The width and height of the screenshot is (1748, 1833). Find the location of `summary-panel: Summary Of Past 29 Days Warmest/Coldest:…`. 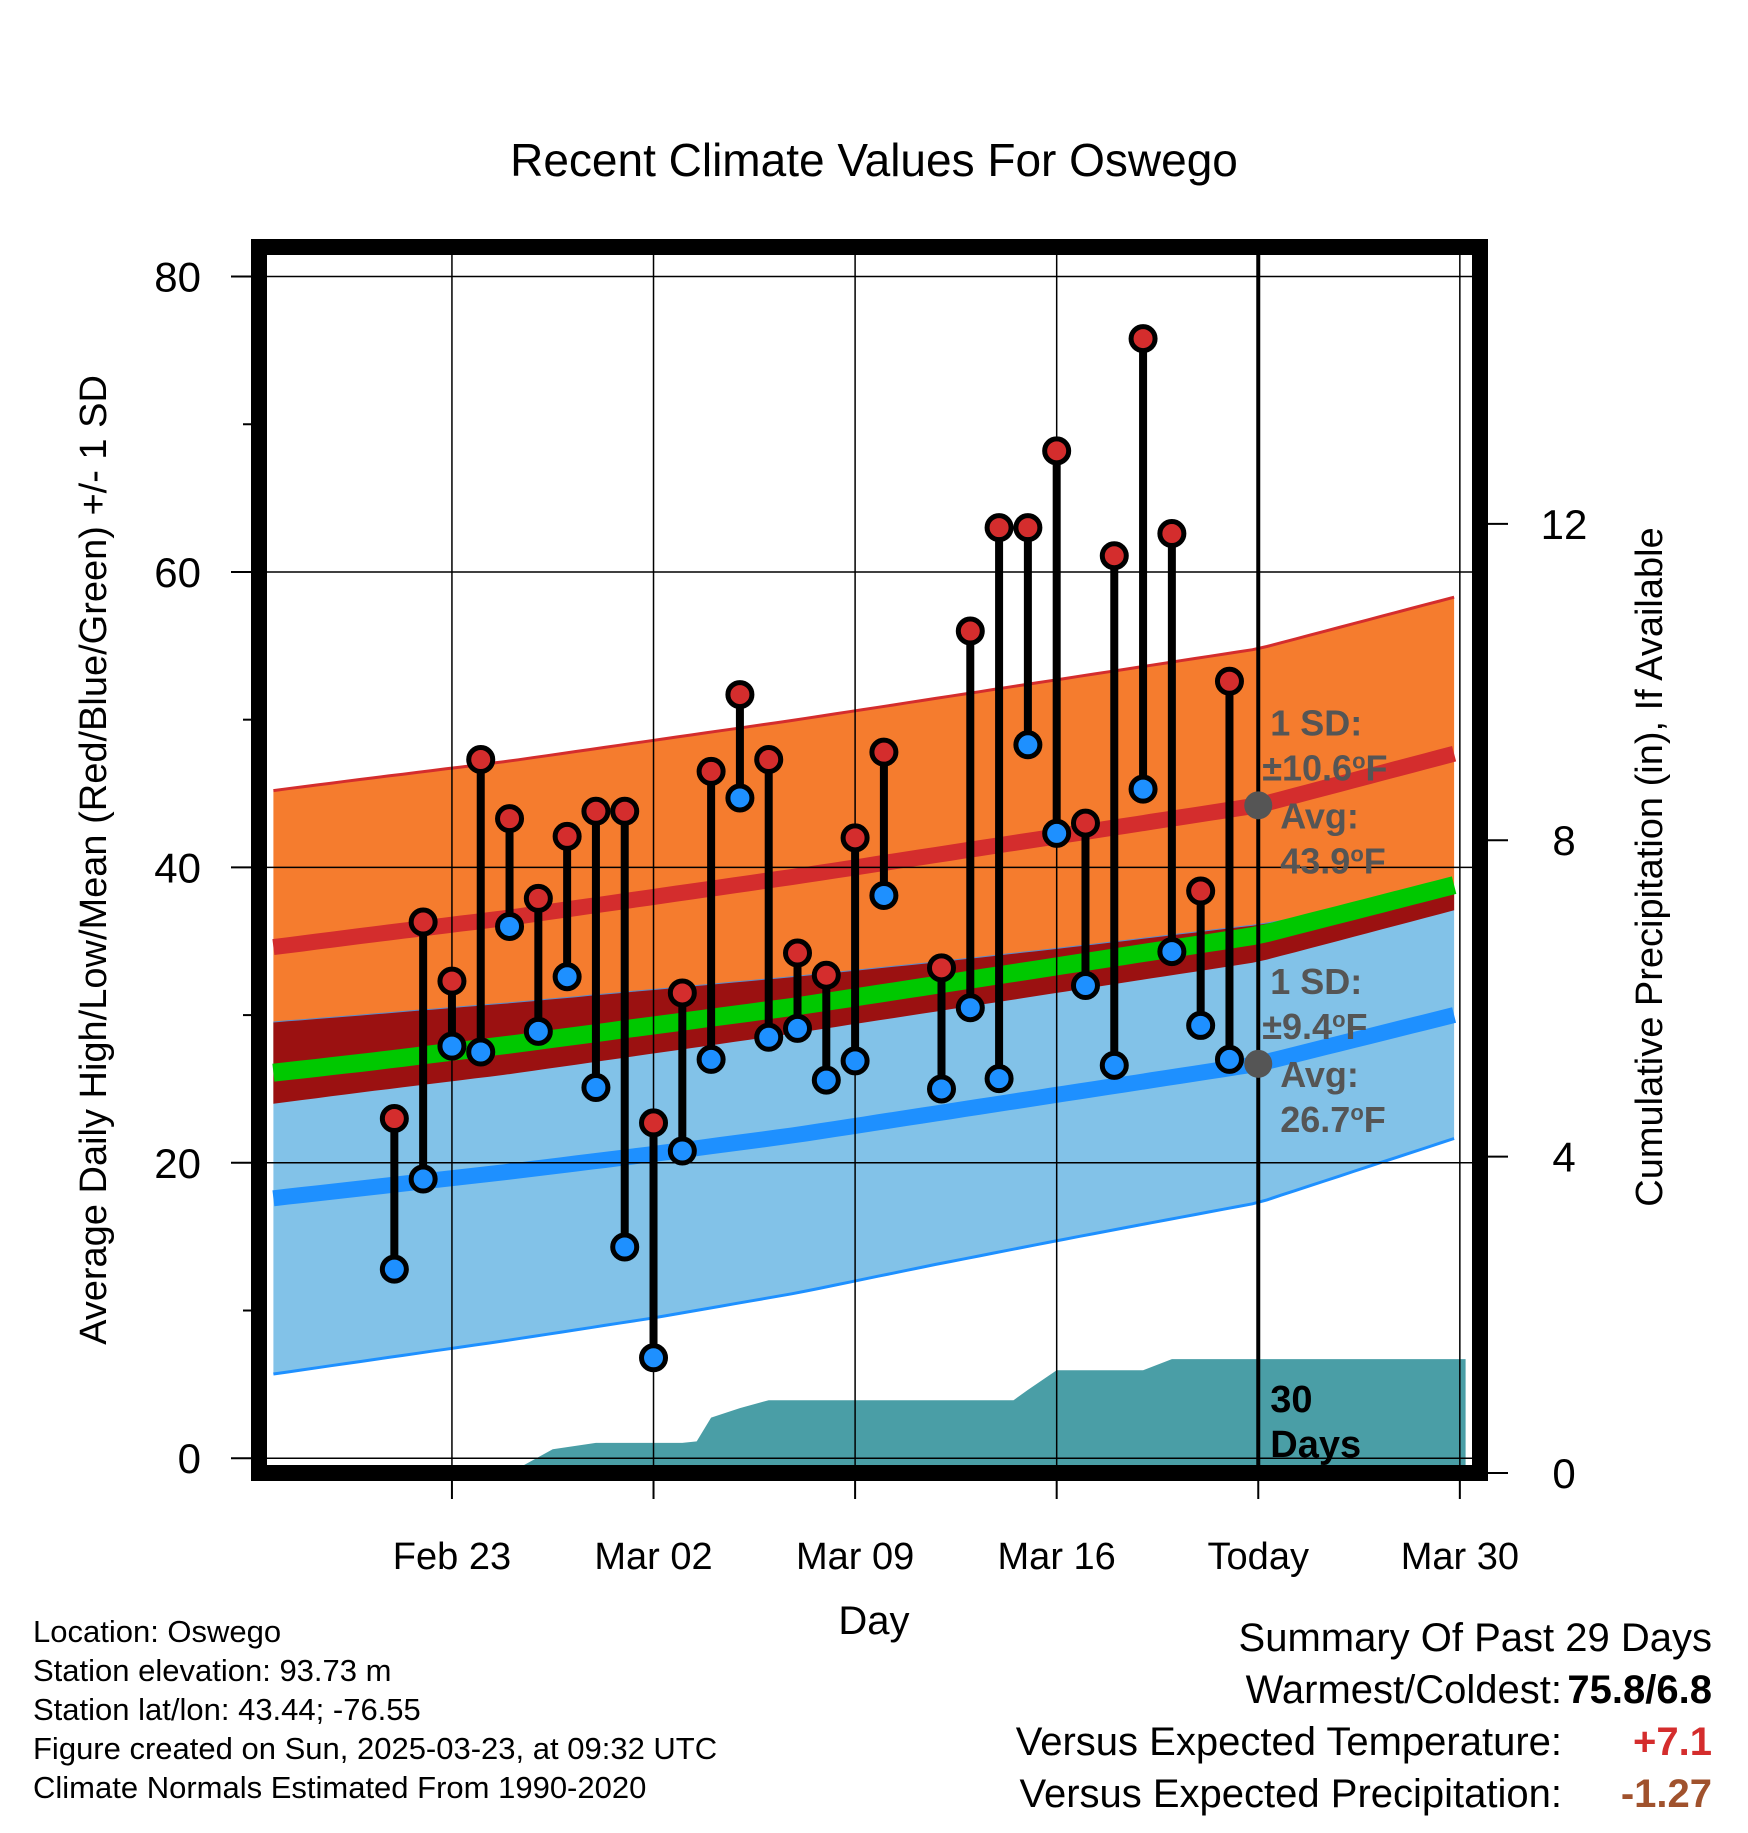

summary-panel: Summary Of Past 29 Days Warmest/Coldest:… is located at coordinates (1262, 1716).